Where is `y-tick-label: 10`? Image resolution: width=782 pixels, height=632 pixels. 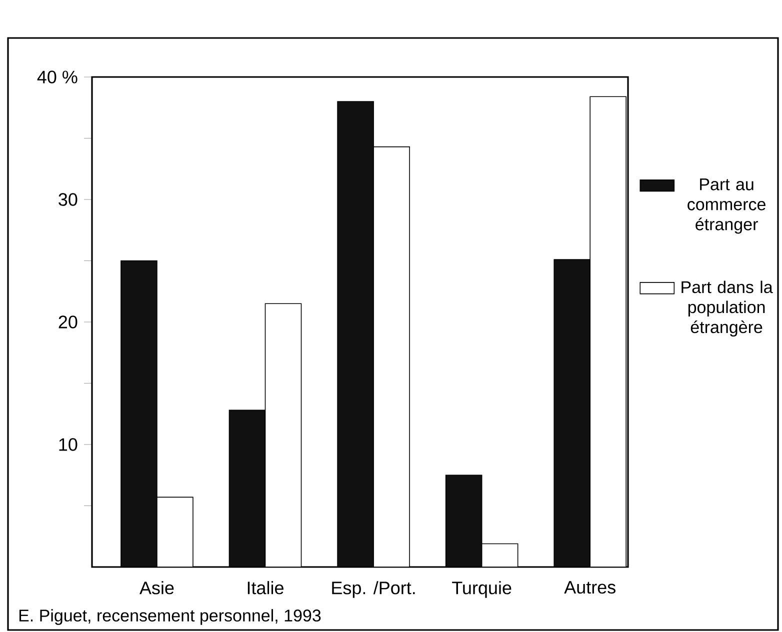
y-tick-label: 10 is located at coordinates (68, 444).